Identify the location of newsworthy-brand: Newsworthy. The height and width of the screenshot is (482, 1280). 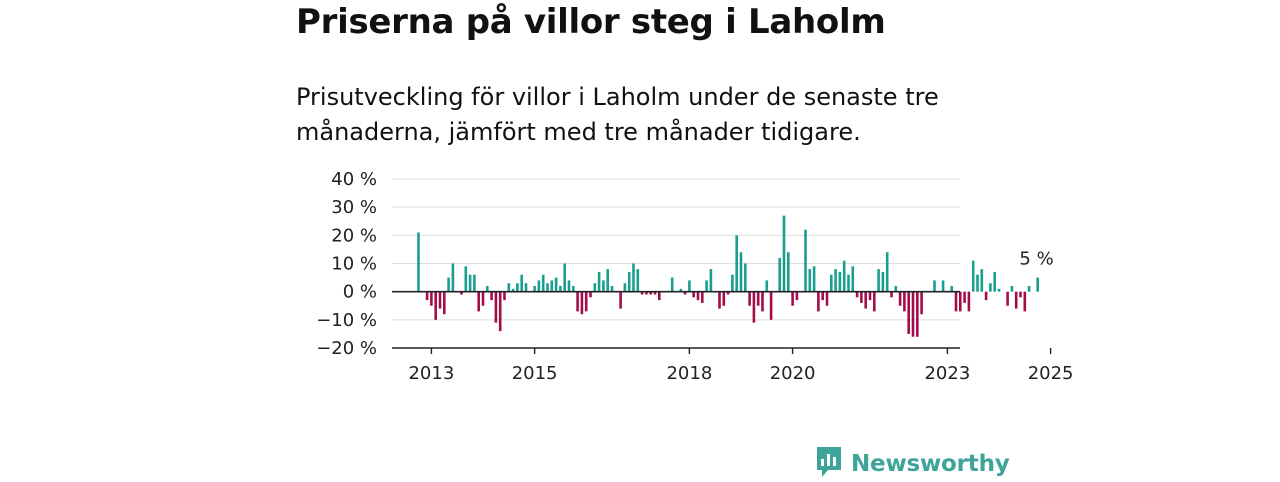
(912, 464).